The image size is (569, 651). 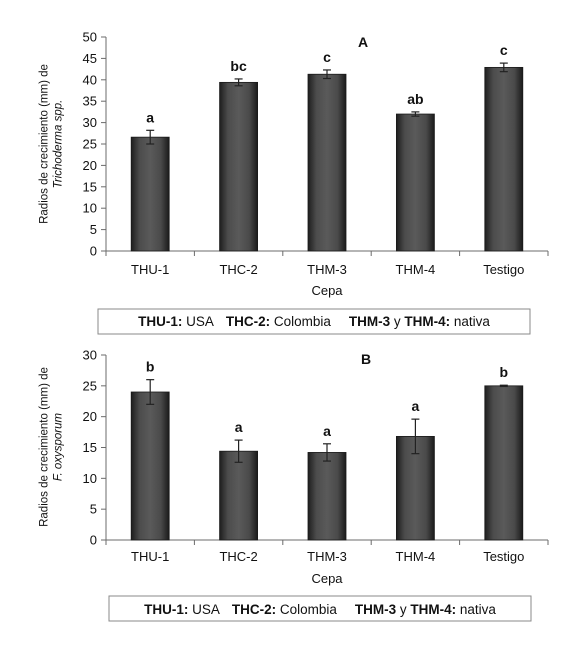 What do you see at coordinates (59, 144) in the screenshot?
I see `y-axis-title-line2: Trichoderma spp.` at bounding box center [59, 144].